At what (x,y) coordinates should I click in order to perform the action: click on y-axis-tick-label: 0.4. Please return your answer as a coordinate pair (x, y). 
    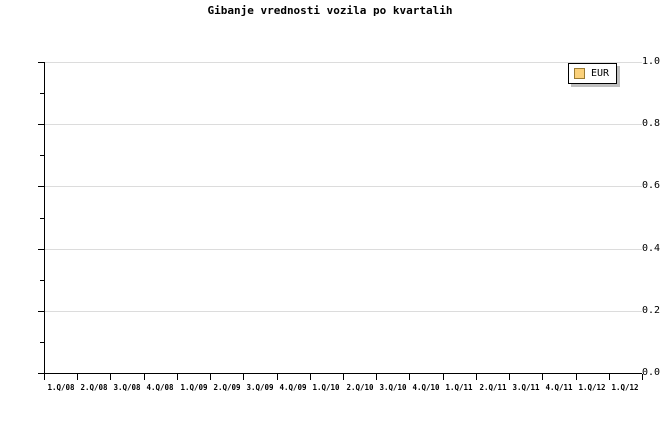
    Looking at the image, I should click on (650, 248).